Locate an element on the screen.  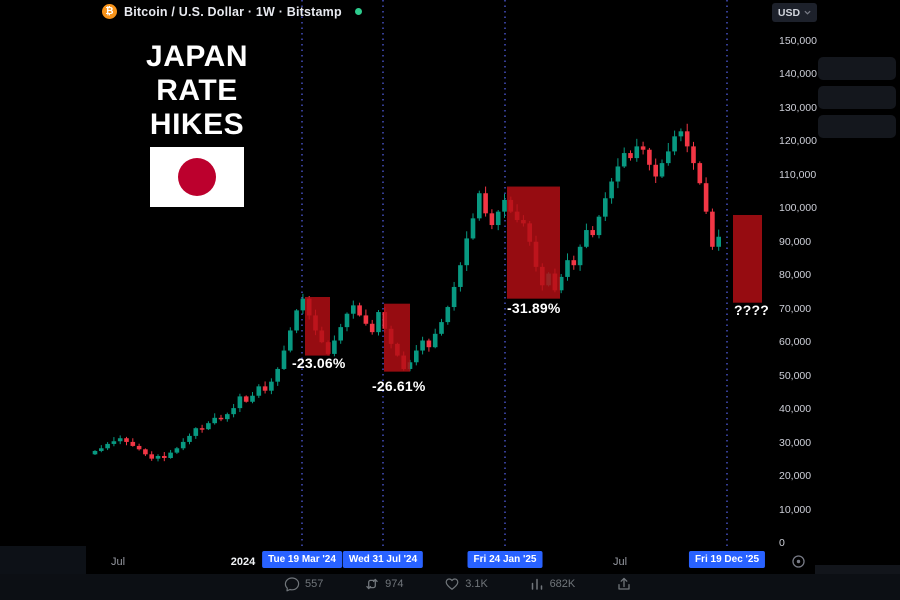
analytics-icon is located at coordinates (536, 584).